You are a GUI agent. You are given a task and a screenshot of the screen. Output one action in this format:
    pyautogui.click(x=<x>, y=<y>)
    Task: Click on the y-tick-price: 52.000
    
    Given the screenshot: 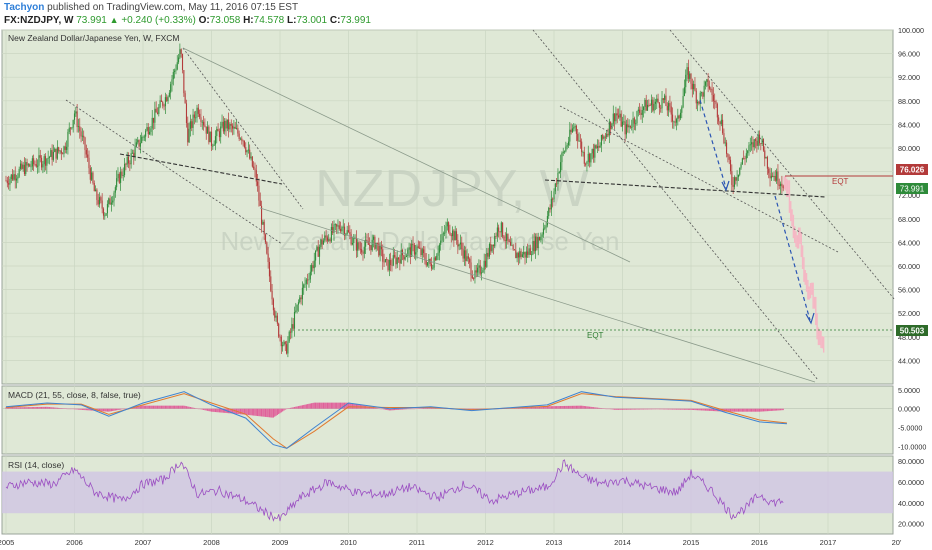 What is the action you would take?
    pyautogui.click(x=909, y=313)
    